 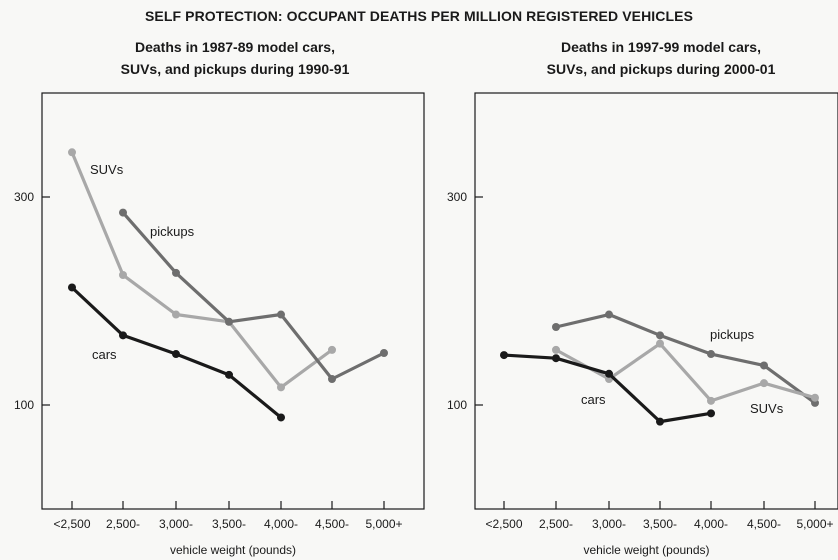 What do you see at coordinates (24, 405) in the screenshot?
I see `left-y-tick-label: 100` at bounding box center [24, 405].